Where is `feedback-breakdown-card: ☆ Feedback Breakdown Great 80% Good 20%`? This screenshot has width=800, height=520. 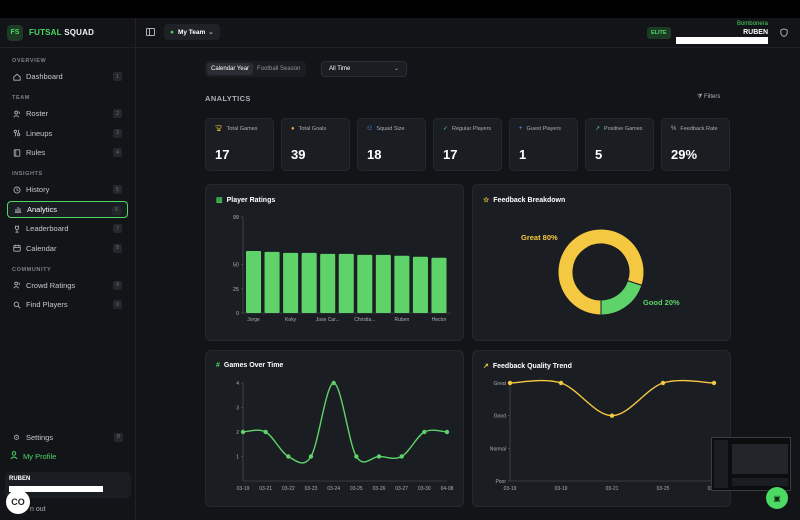
feedback-breakdown-card: ☆ Feedback Breakdown Great 80% Good 20% is located at coordinates (601, 262).